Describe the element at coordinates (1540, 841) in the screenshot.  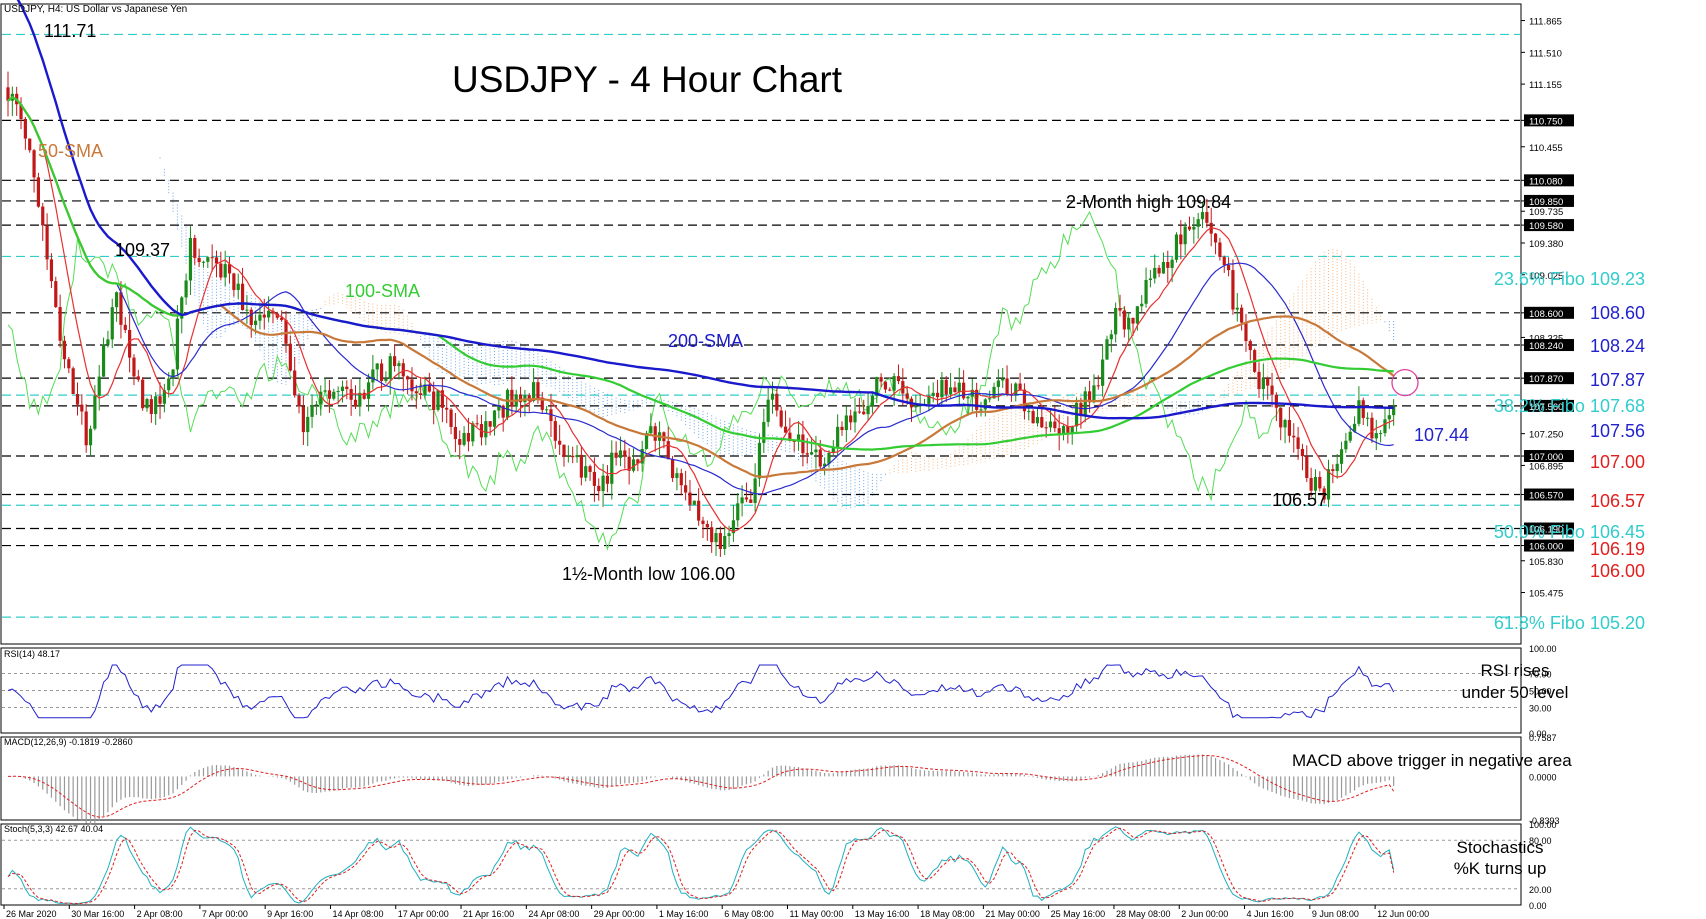
I see `stoch-axis-label: 80.00` at that location.